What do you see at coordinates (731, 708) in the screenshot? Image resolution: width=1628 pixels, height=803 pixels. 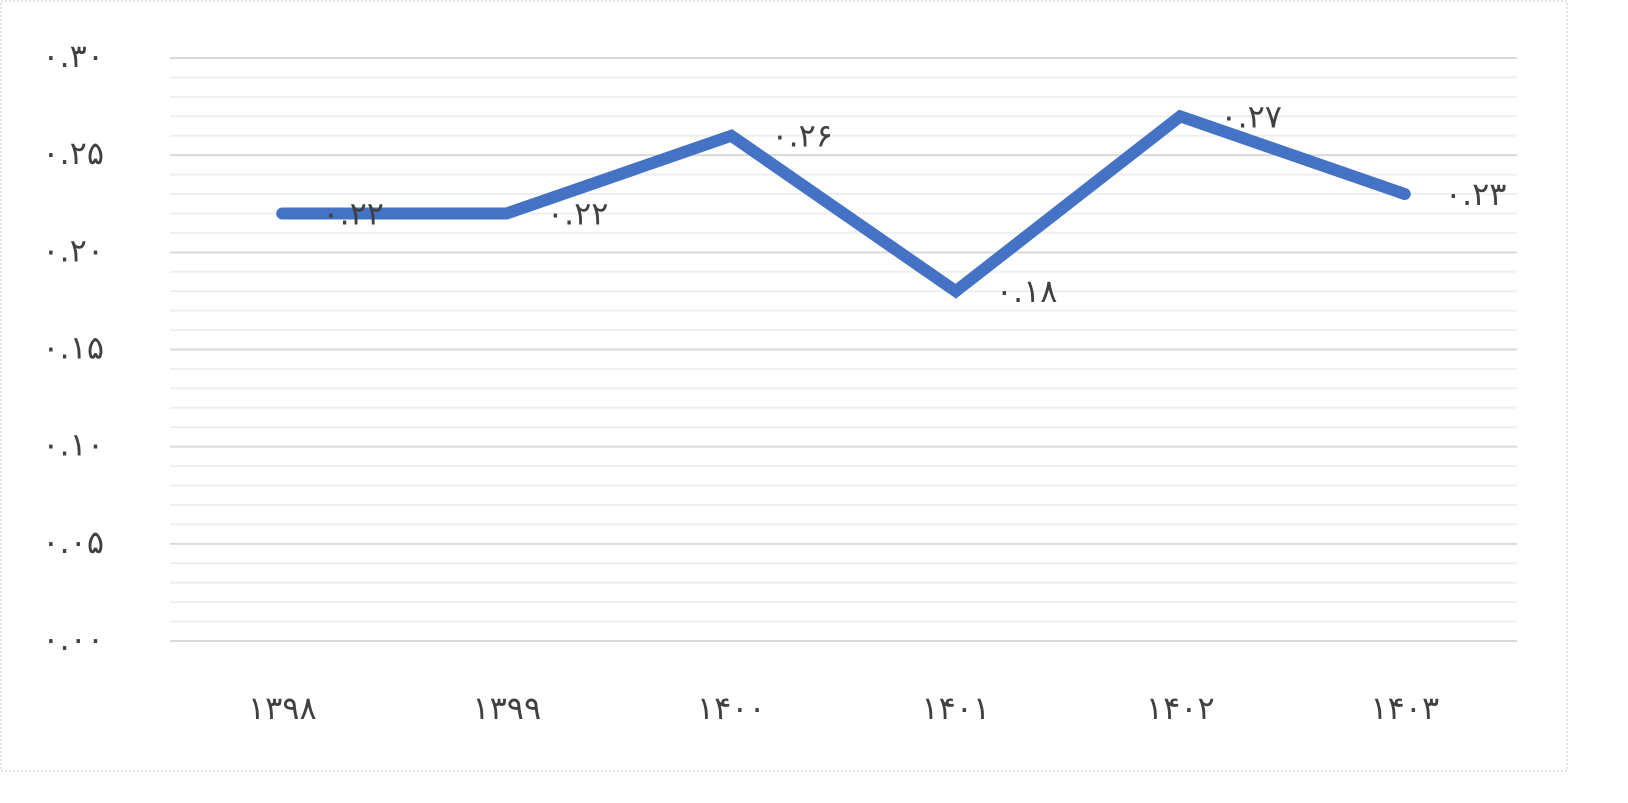 I see `x-tick-label: ۱۴۰۰` at bounding box center [731, 708].